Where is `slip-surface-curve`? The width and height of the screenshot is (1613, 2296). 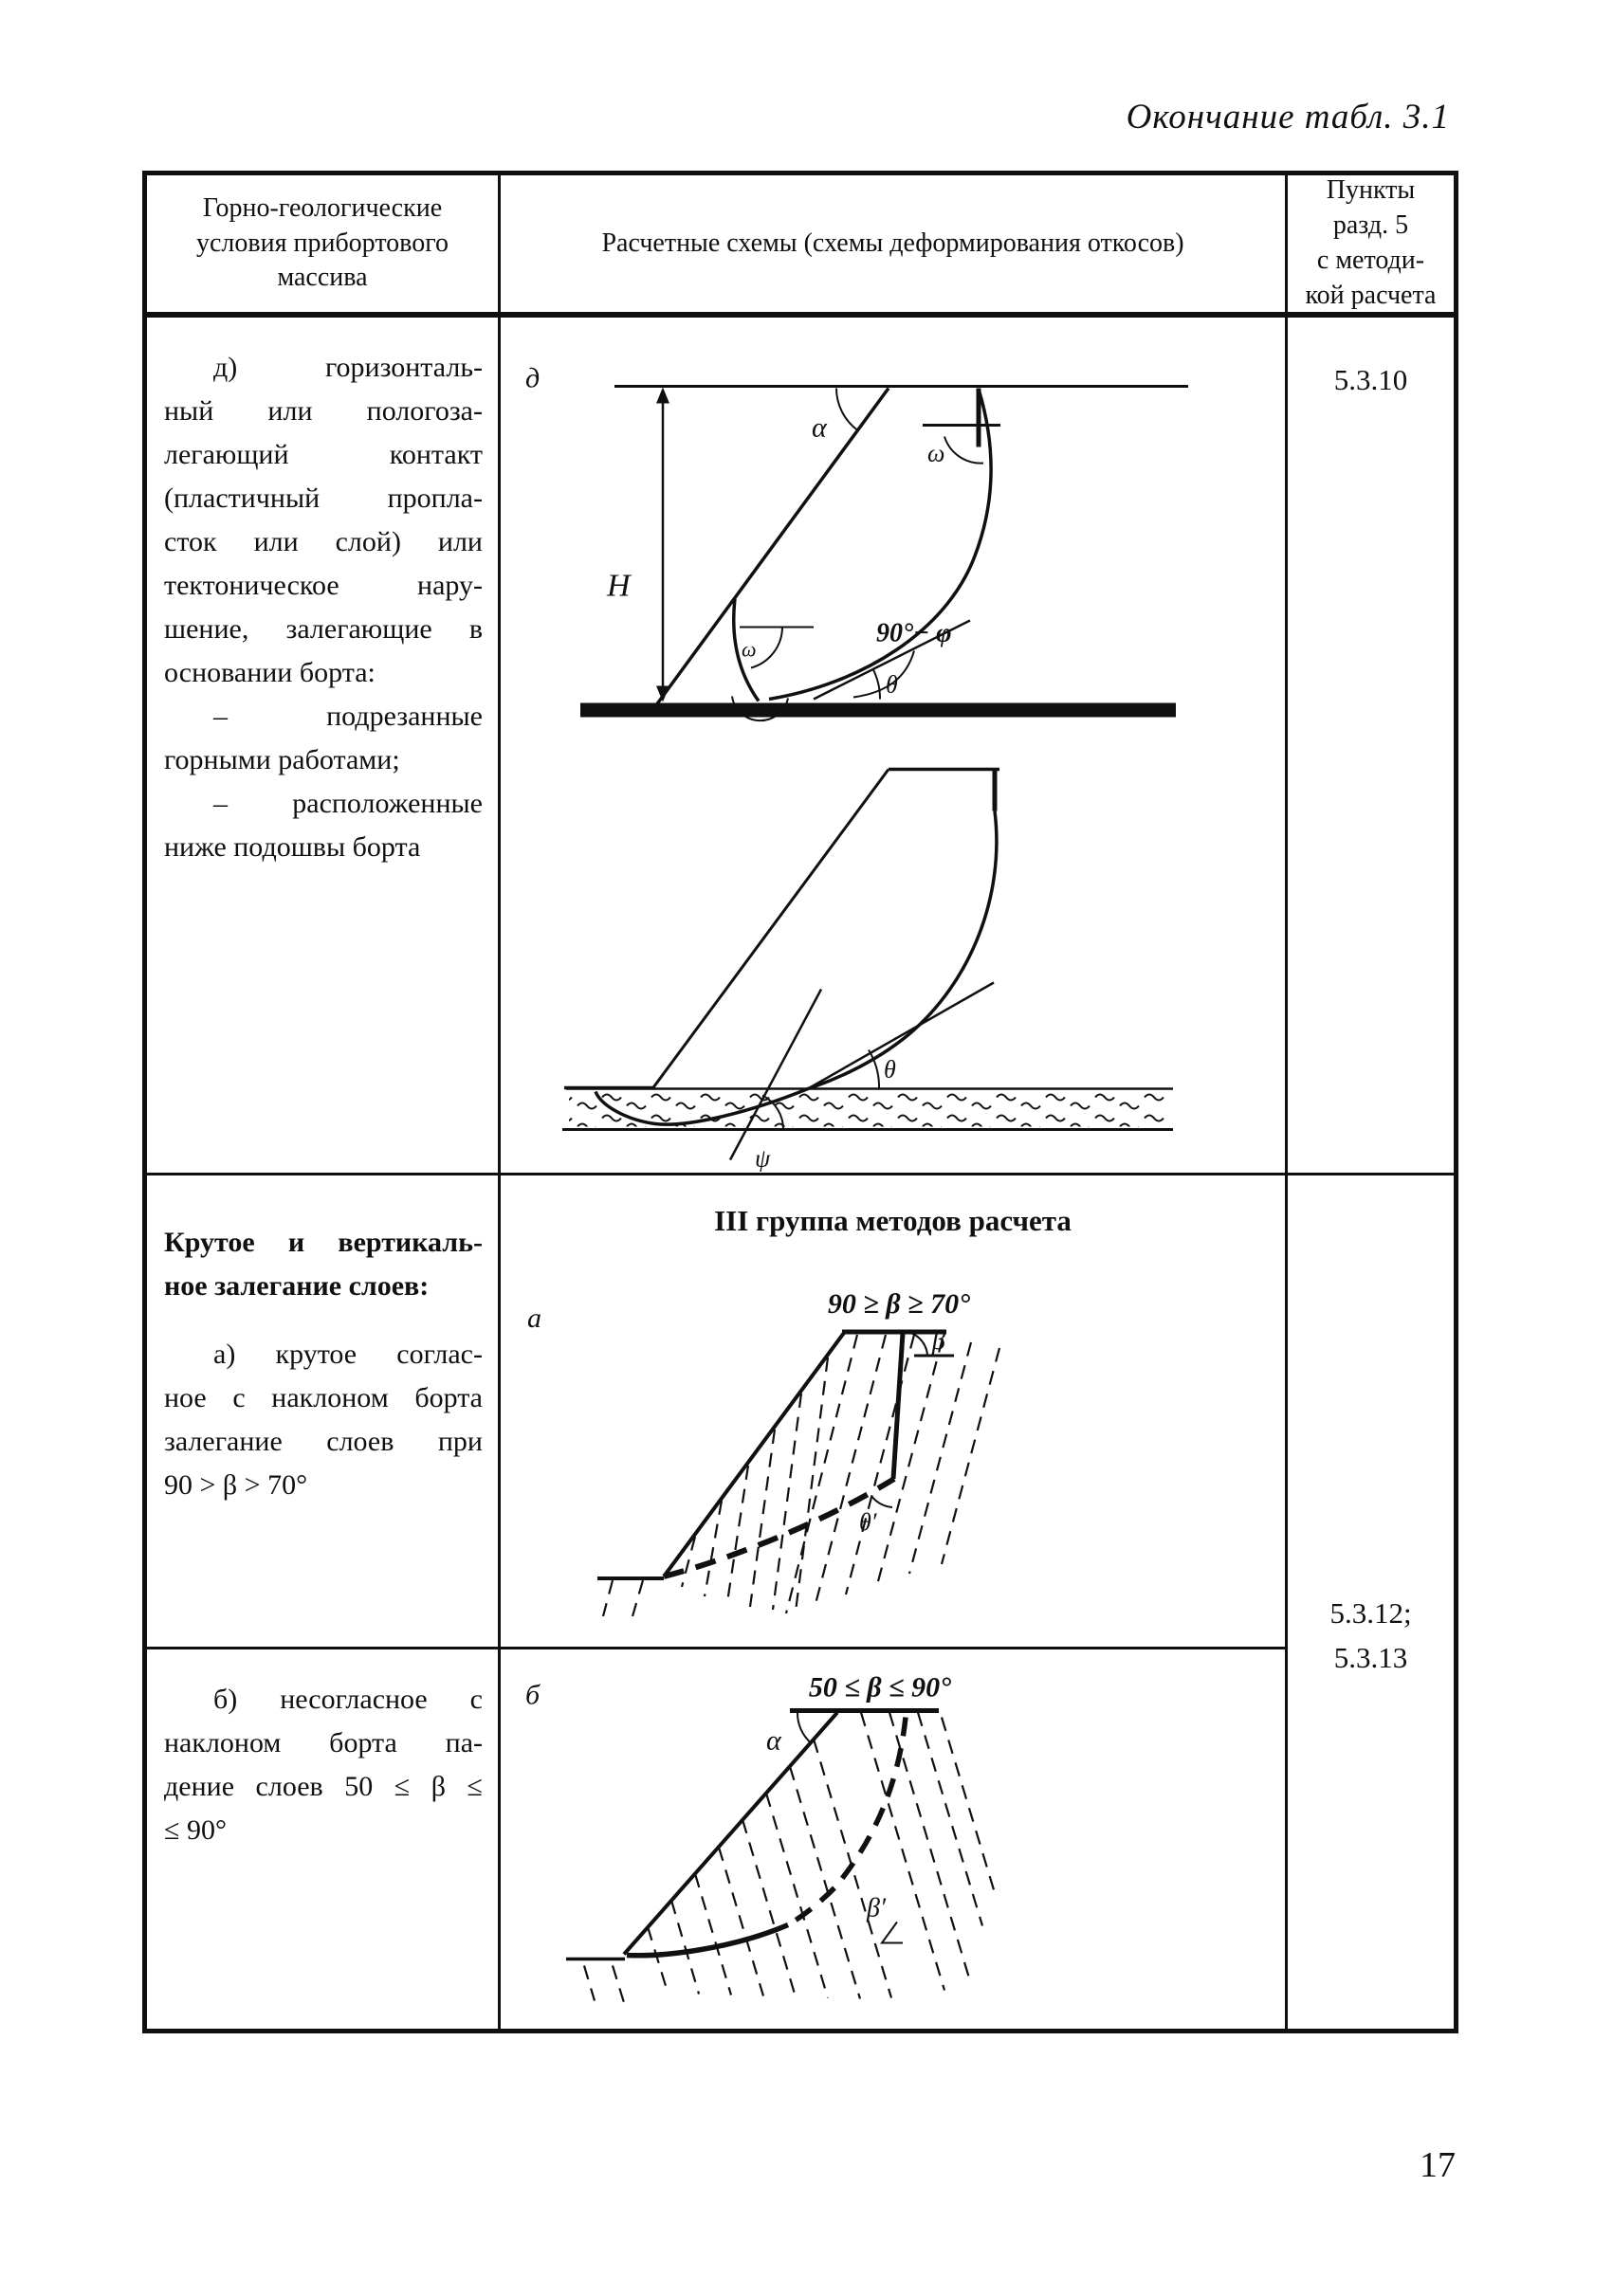
slip-surface-curve is located at coordinates (880, 545).